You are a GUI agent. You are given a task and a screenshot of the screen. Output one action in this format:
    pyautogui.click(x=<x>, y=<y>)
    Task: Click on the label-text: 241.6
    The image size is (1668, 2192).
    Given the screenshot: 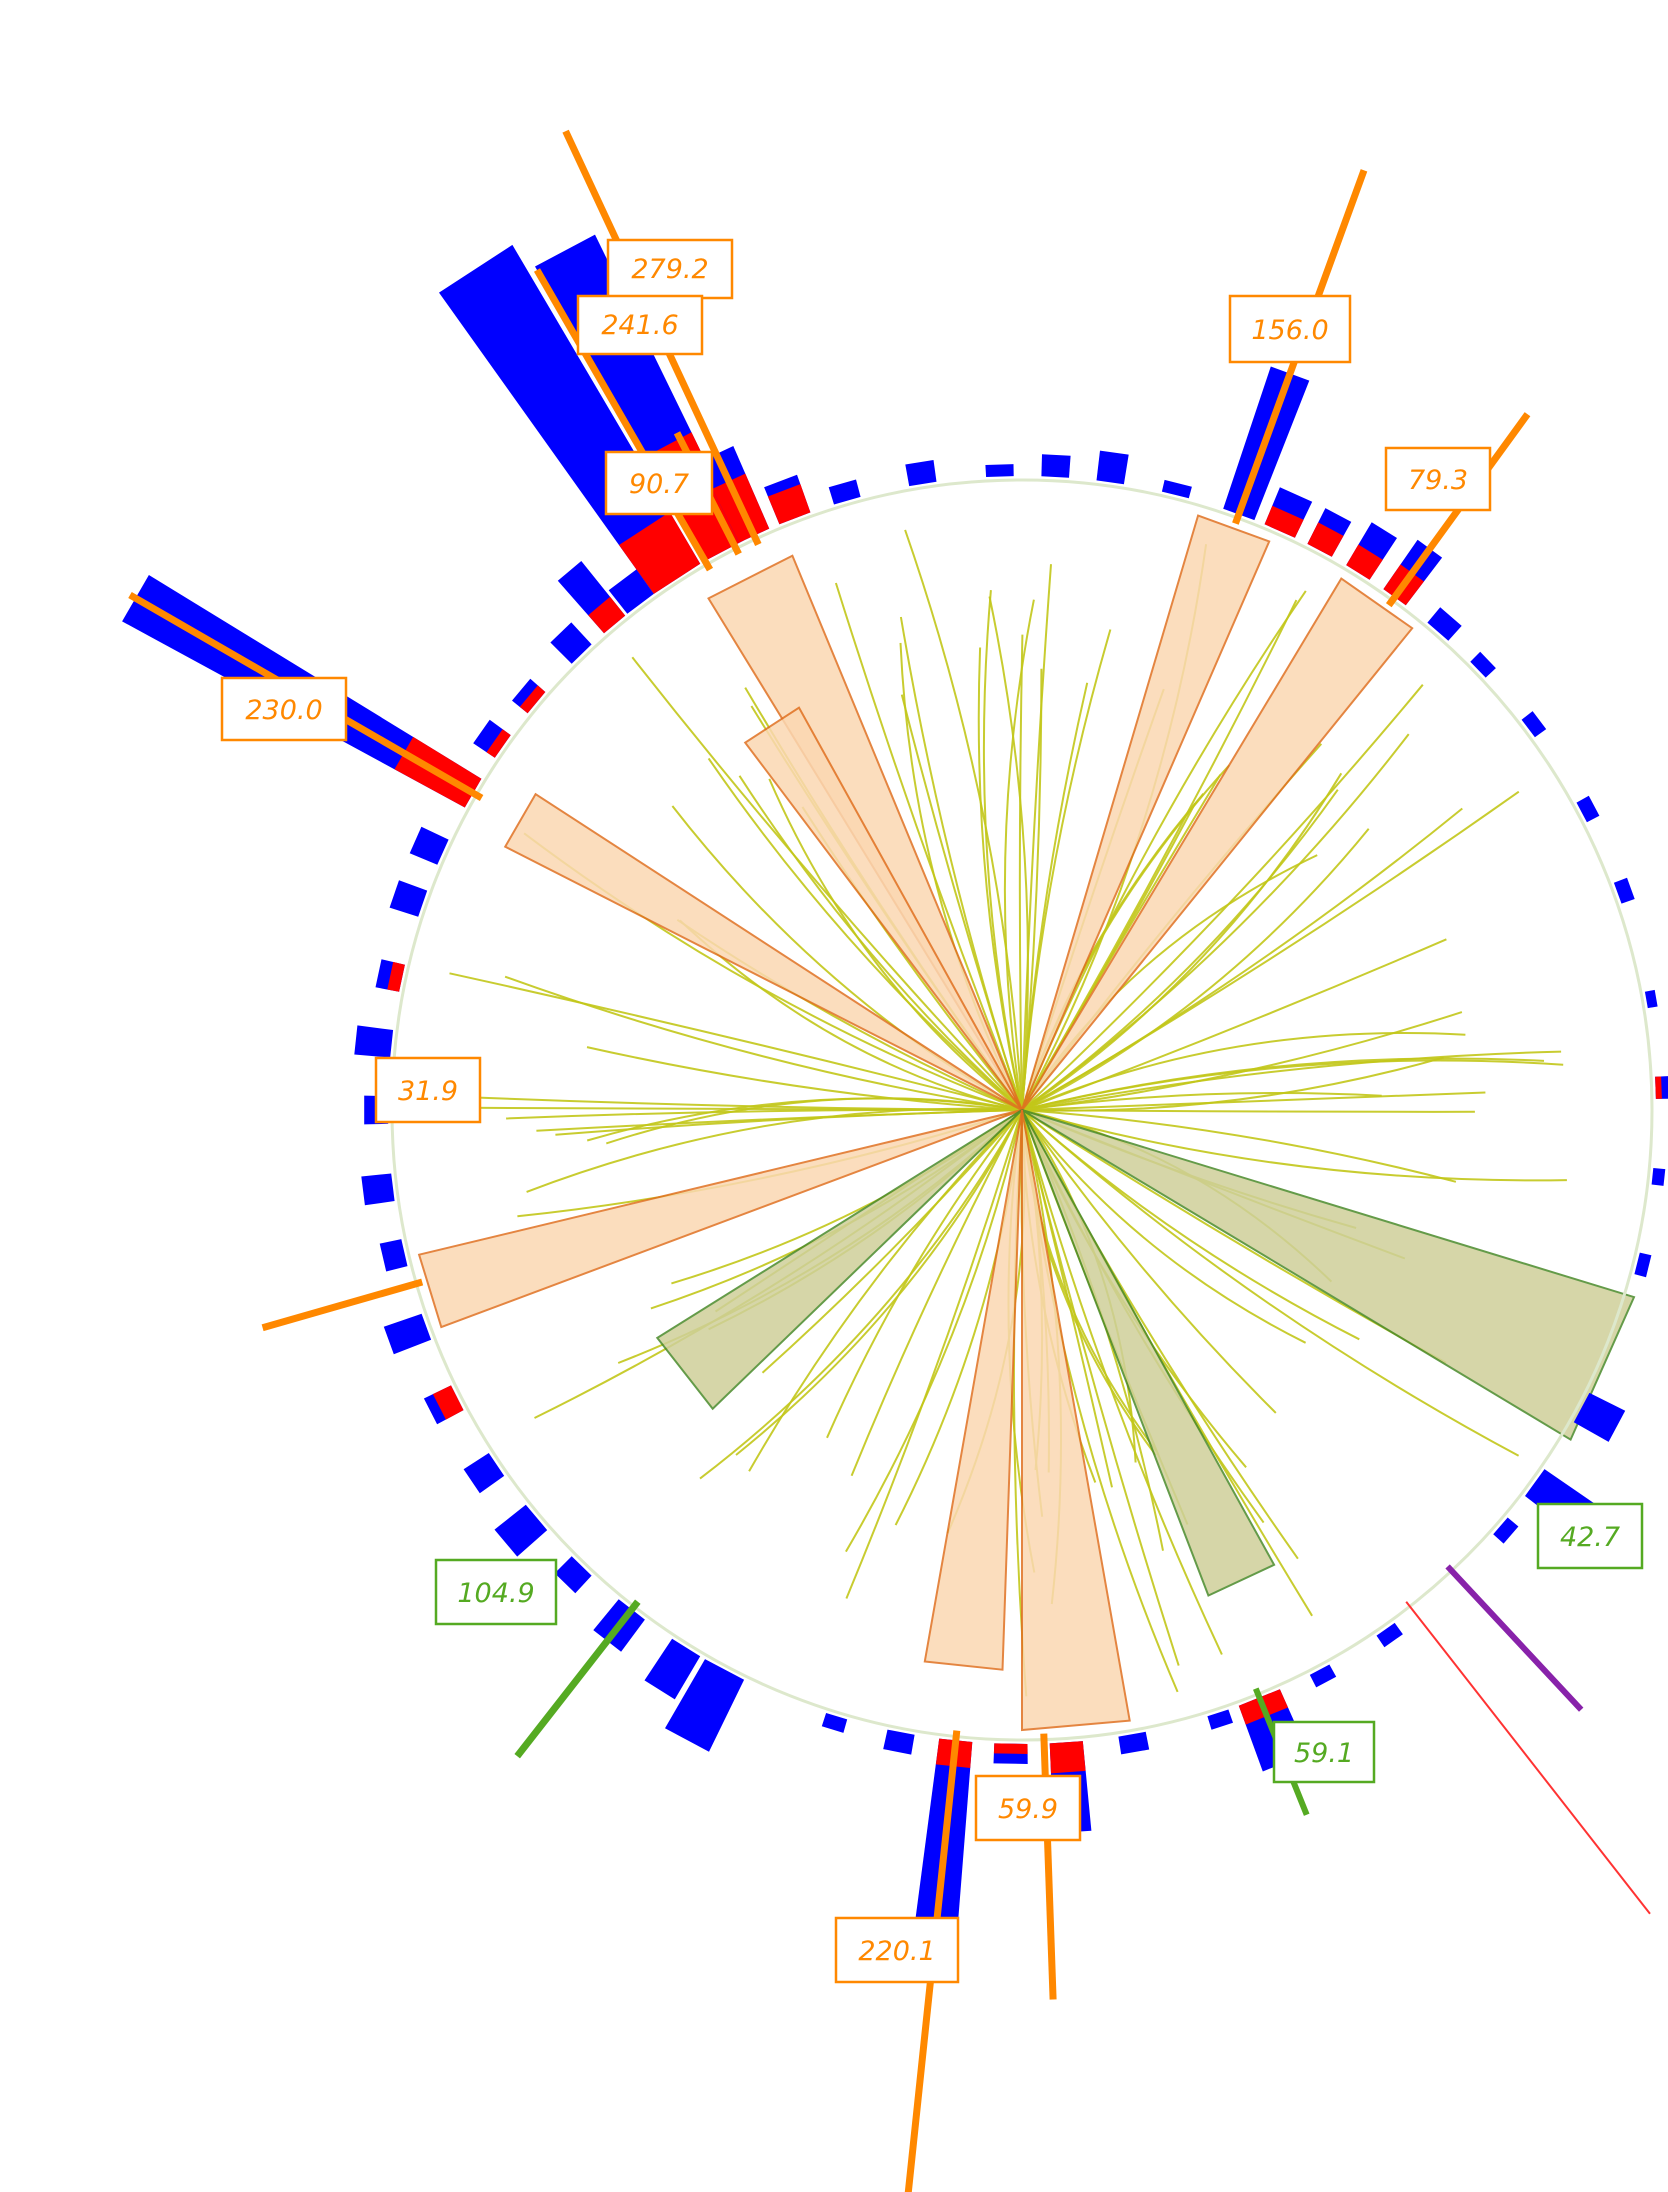 What is the action you would take?
    pyautogui.click(x=639, y=325)
    